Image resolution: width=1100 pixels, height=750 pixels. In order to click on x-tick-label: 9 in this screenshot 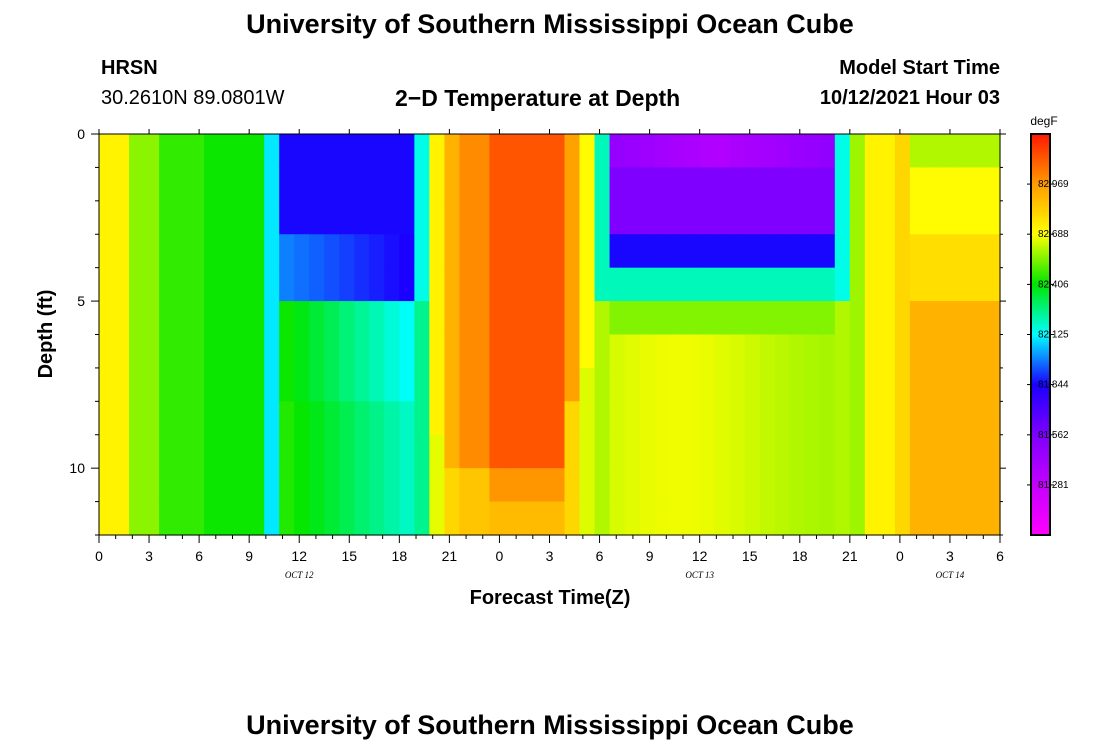, I will do `click(650, 556)`.